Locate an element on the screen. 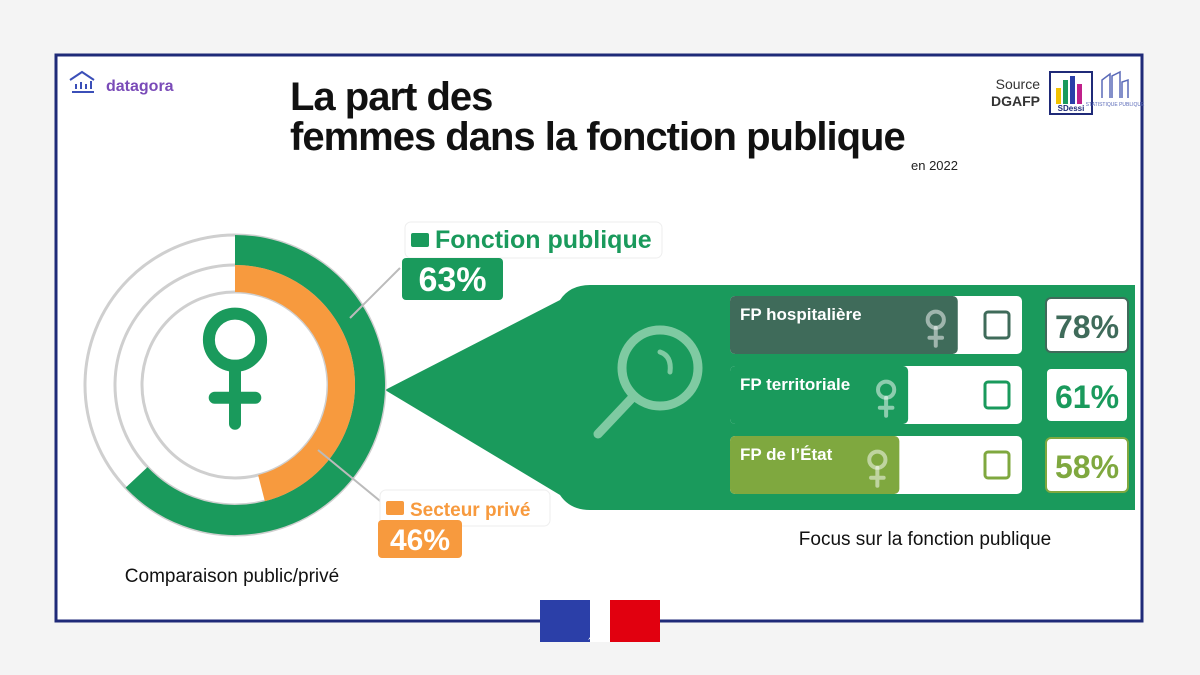  brand-icon is located at coordinates (82, 81).